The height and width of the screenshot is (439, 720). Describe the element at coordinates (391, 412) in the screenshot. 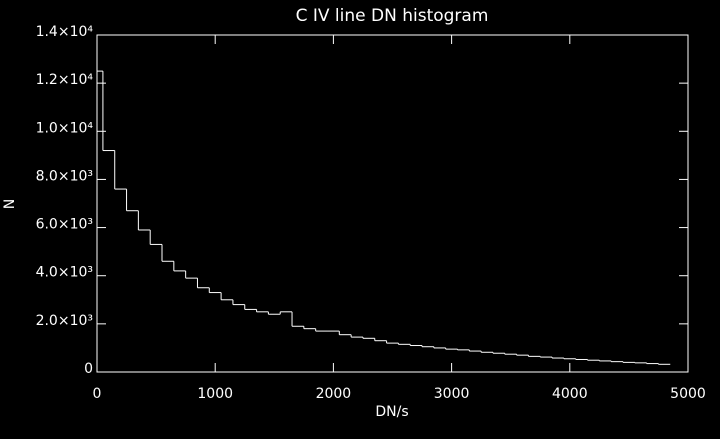

I see `x-axis-label: DN/s` at that location.